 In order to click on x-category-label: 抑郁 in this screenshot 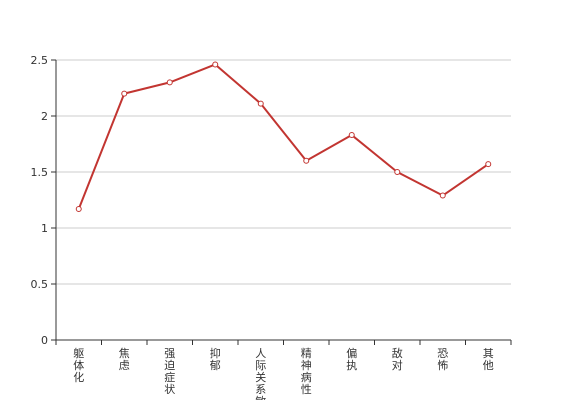, I will do `click(215, 359)`.